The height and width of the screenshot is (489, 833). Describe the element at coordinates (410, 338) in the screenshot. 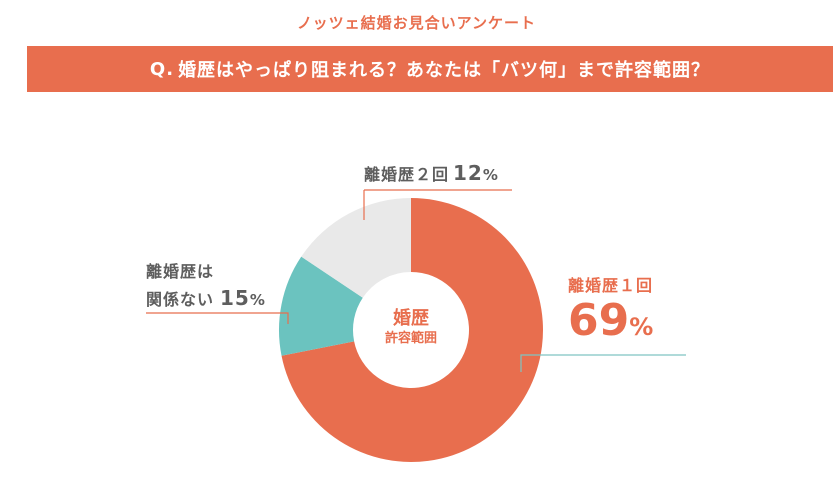

I see `center-label-line2: 許容範囲` at that location.